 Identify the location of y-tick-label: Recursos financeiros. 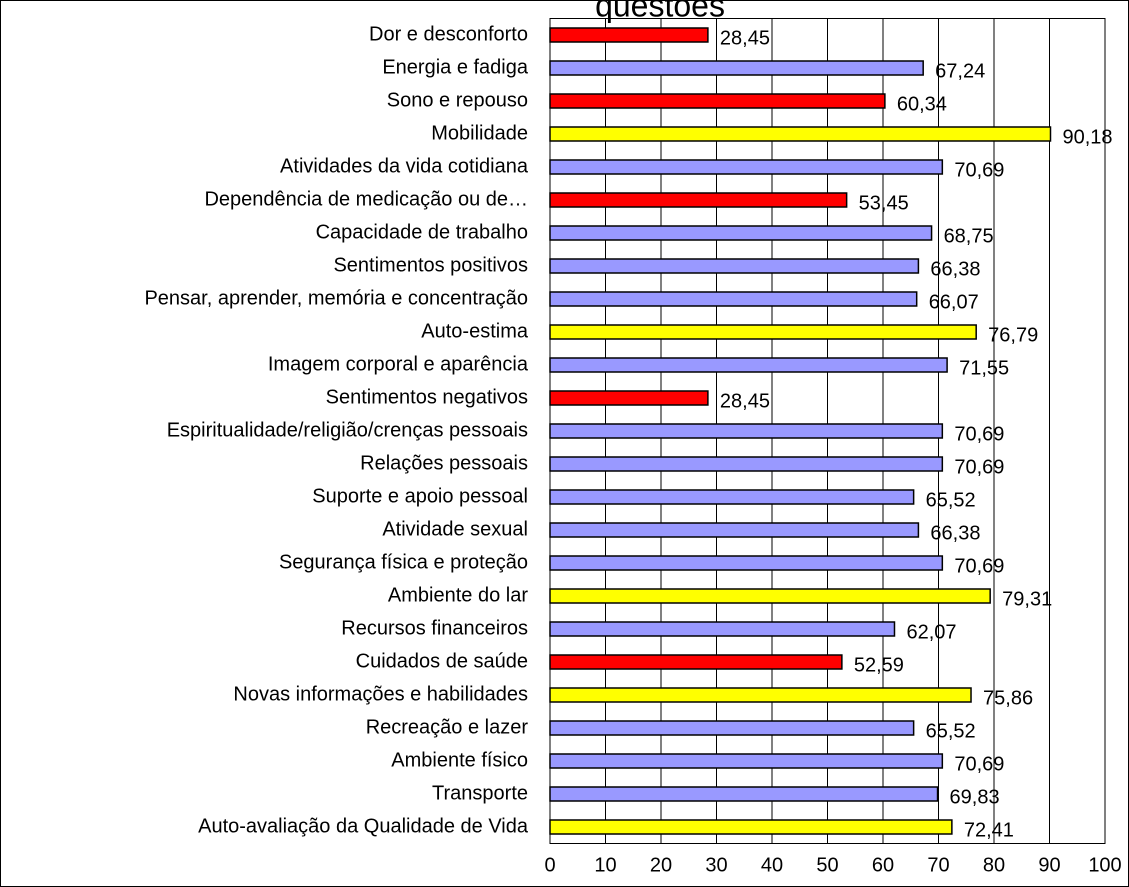
(434, 628).